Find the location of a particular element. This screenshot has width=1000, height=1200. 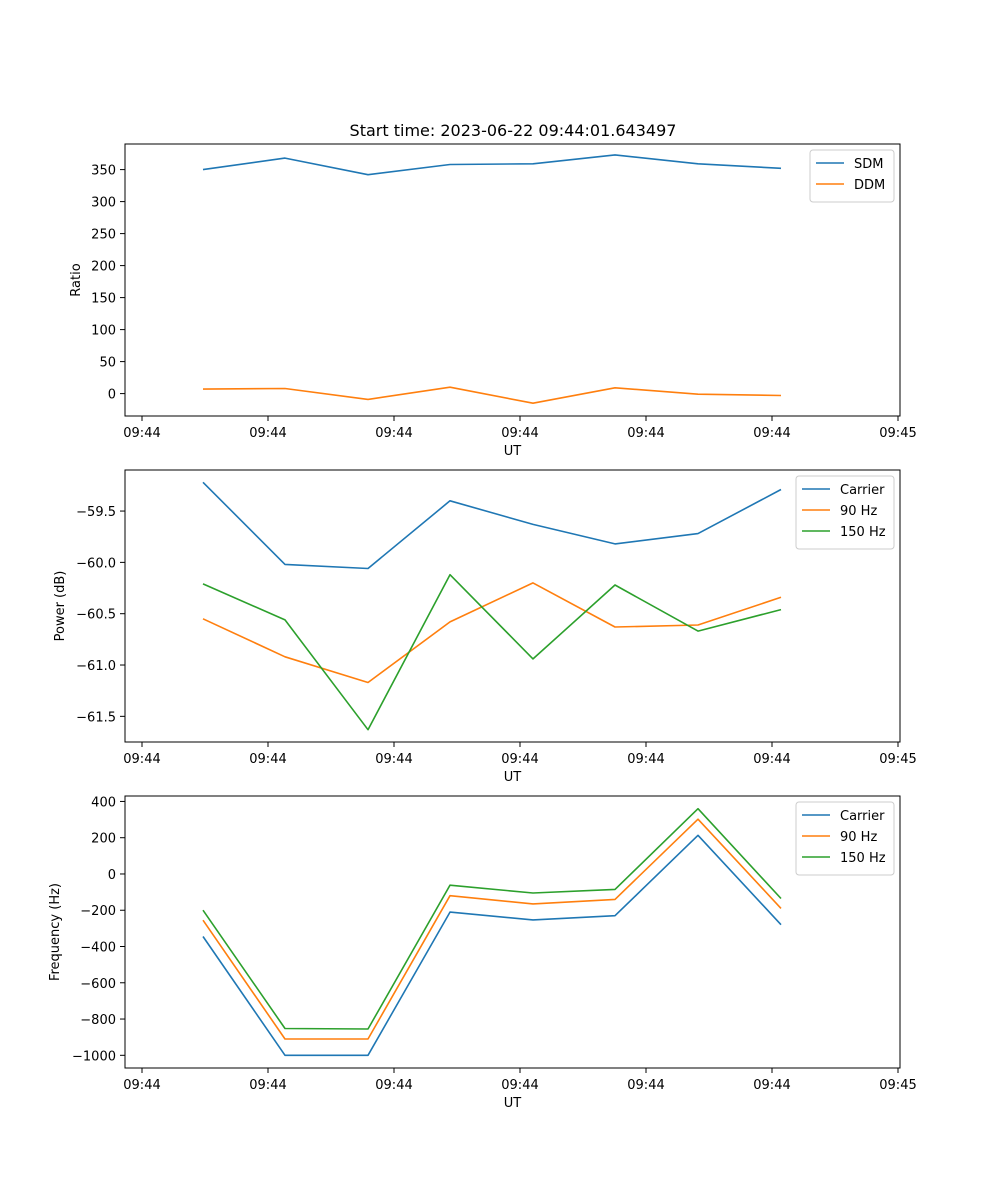

y-tick-label: −61.5 is located at coordinates (96, 717).